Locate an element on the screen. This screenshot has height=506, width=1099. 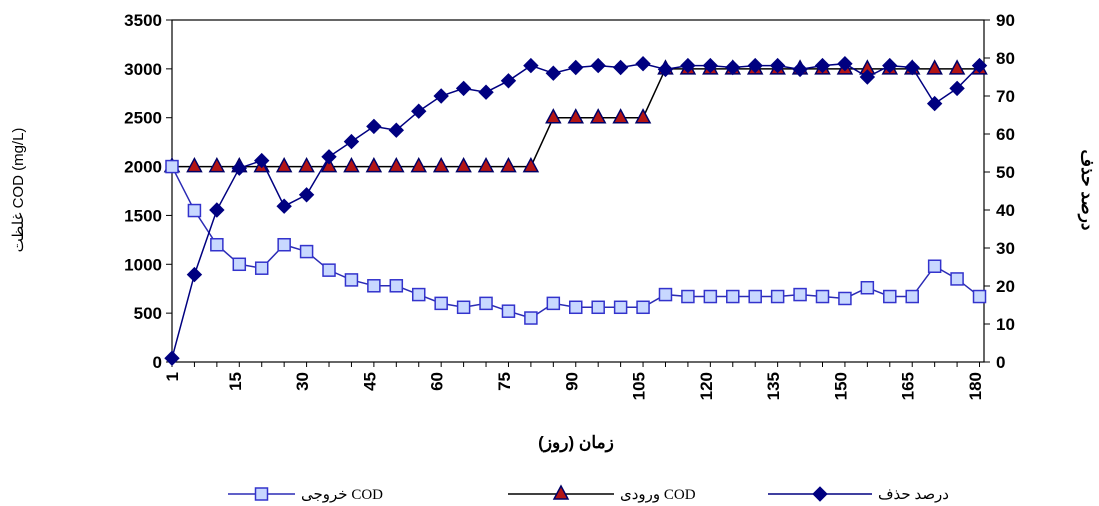
x-tick-label: 90 is located at coordinates (571, 381).